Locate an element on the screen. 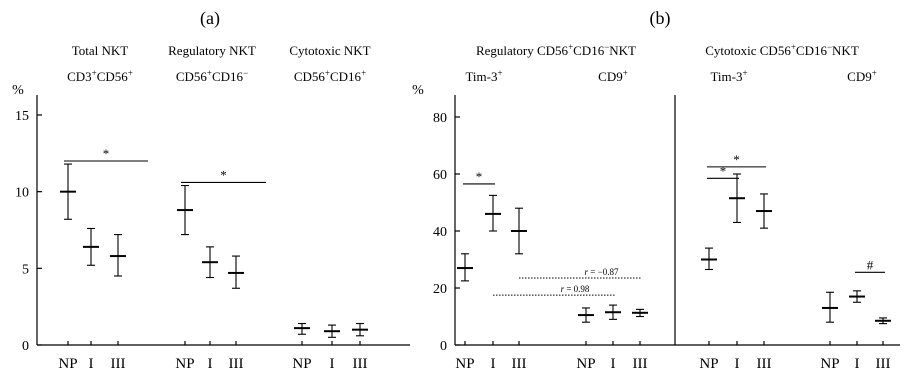 Image resolution: width=906 pixels, height=375 pixels. y-tick-label-a: 15 is located at coordinates (22, 116).